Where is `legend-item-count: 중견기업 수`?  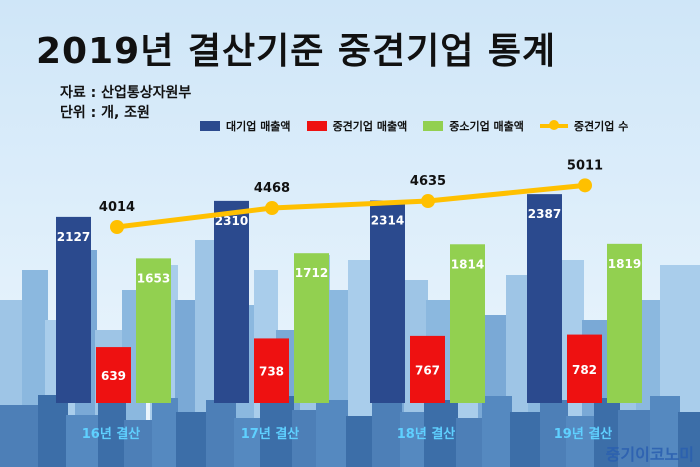 legend-item-count: 중견기업 수 is located at coordinates (584, 126).